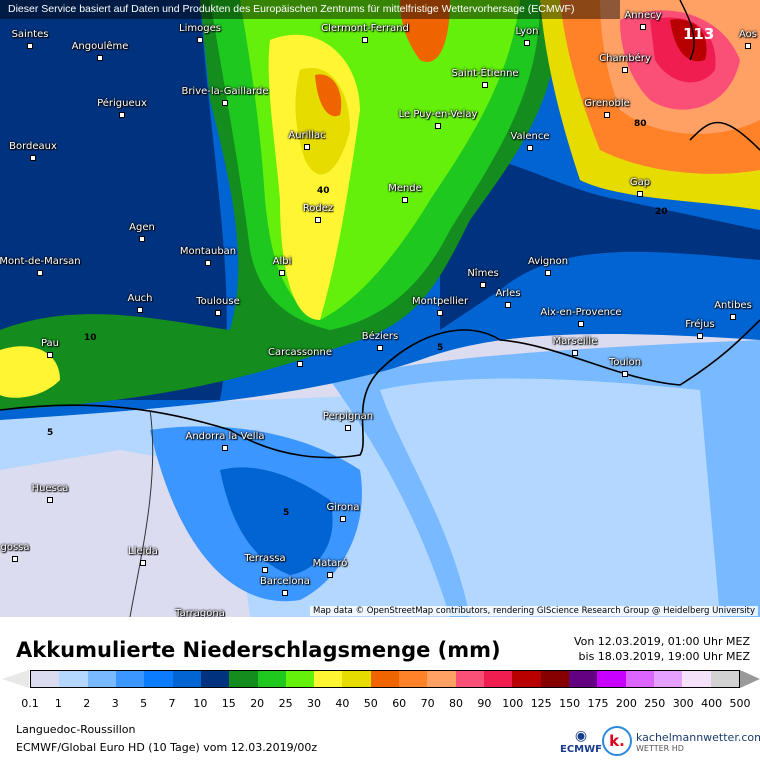 This screenshot has width=760, height=760. What do you see at coordinates (660, 748) in the screenshot?
I see `kachelmann-sub: WETTER HD` at bounding box center [660, 748].